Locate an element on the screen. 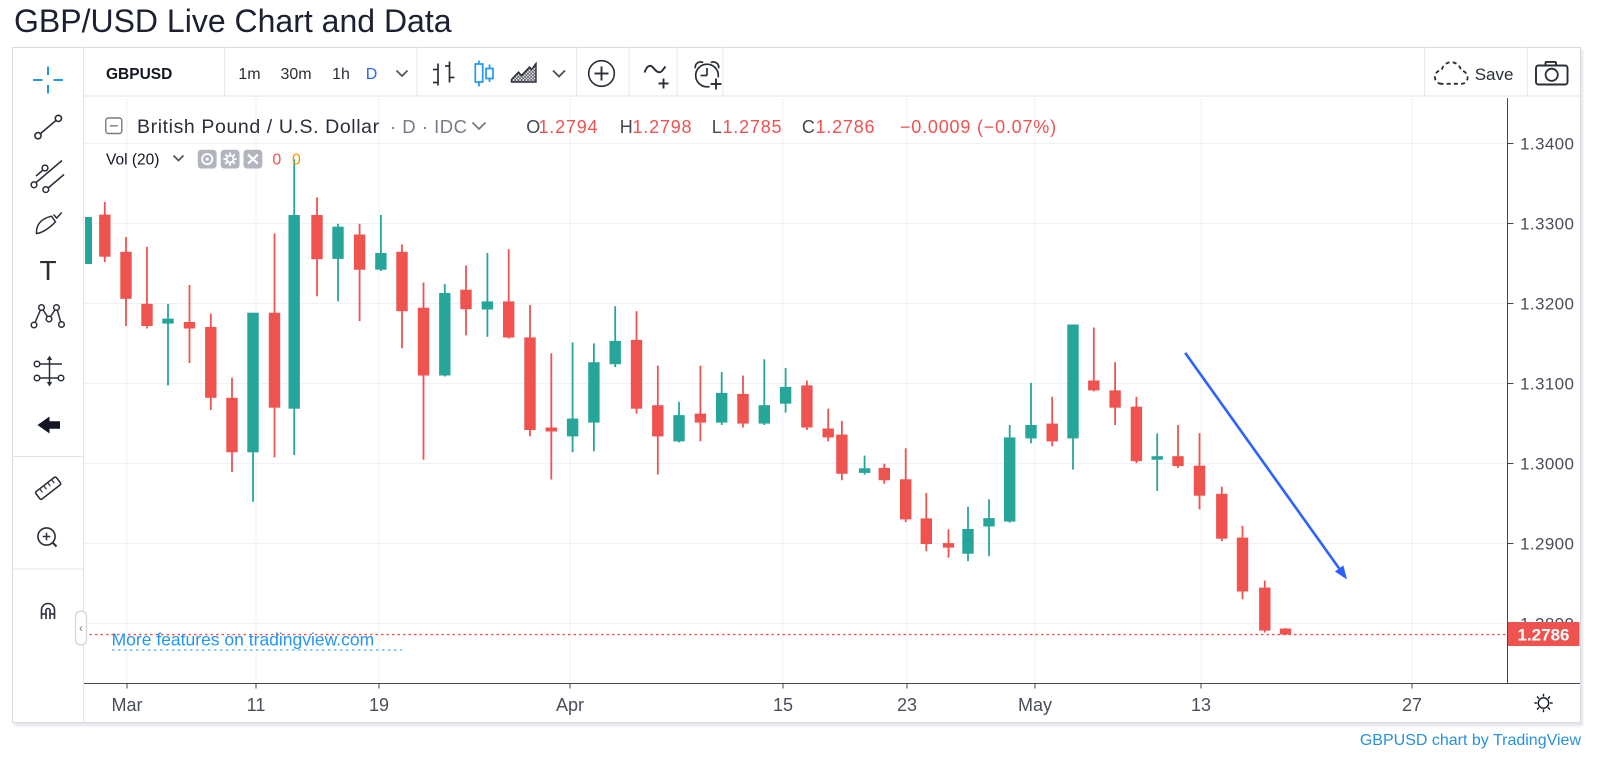 This screenshot has width=1600, height=768. svg-text:More features on tradingview.c: More features on tradingview.com is located at coordinates (243, 640).